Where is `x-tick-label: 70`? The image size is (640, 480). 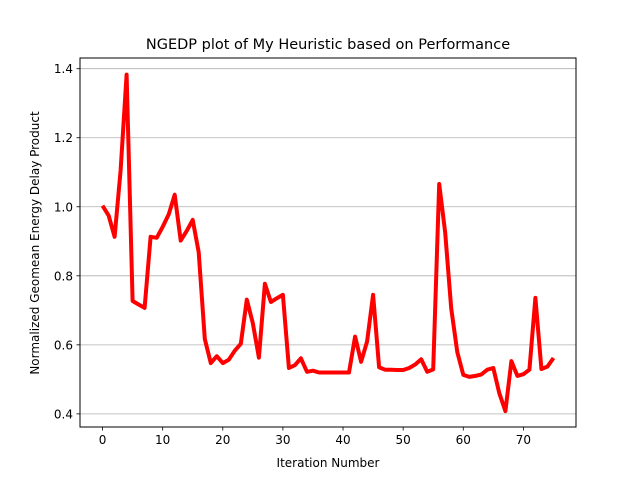
x-tick-label: 70 is located at coordinates (523, 440).